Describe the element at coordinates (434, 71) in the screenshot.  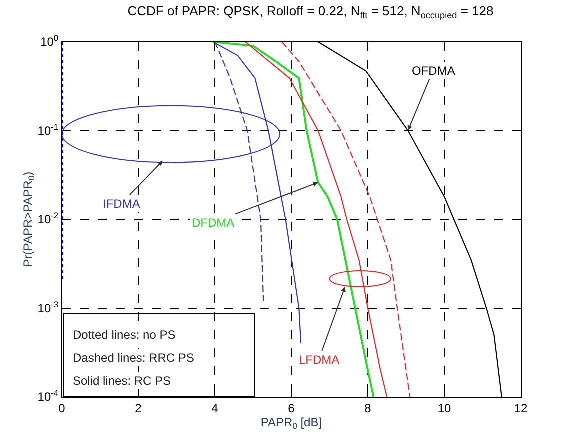
I see `annotation: OFDMA` at that location.